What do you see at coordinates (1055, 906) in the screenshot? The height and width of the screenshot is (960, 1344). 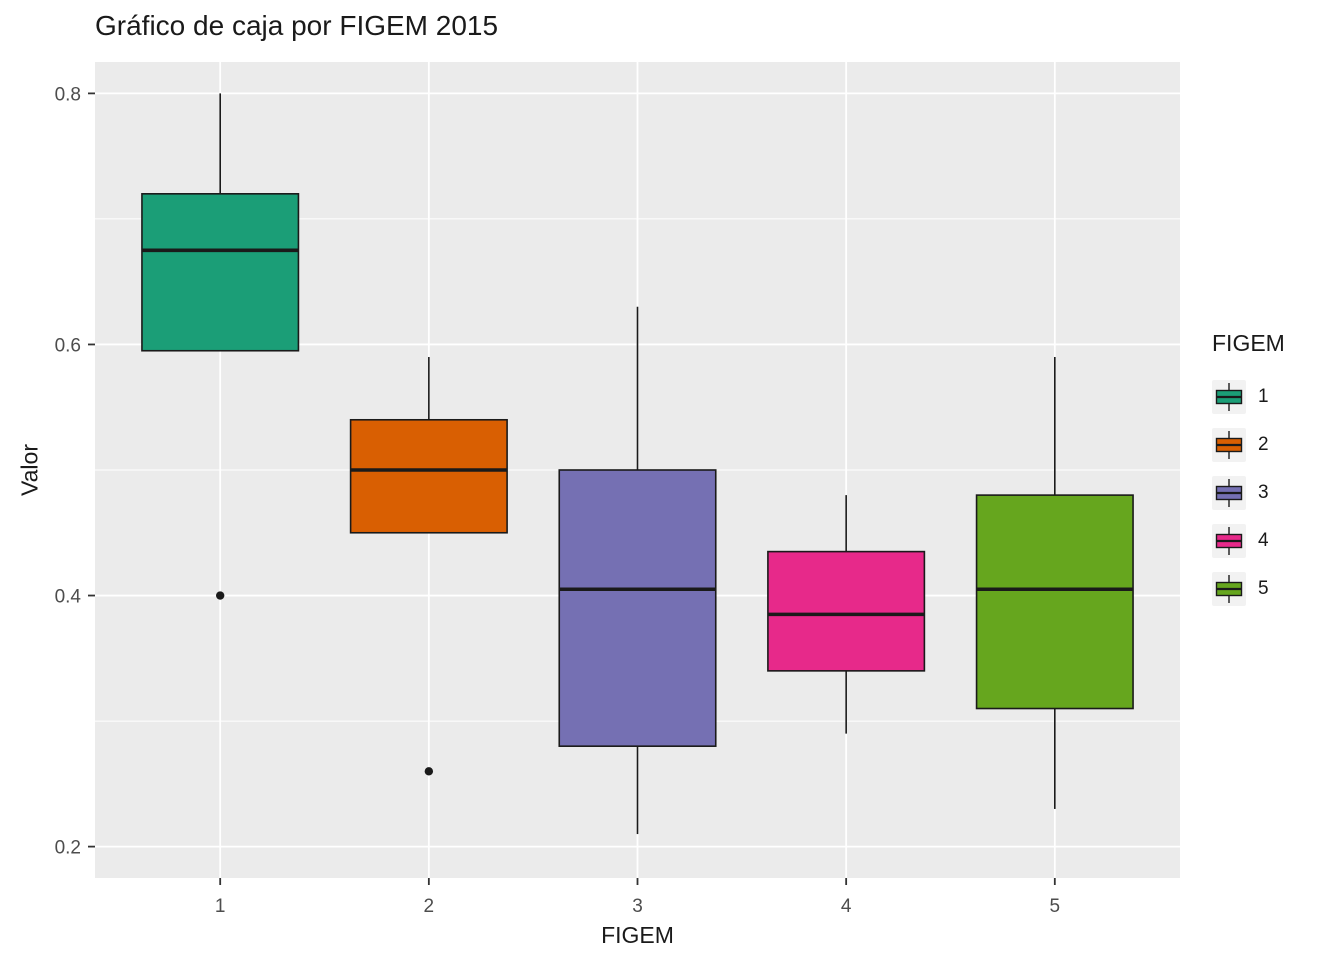 I see `x-tick-label: 5` at bounding box center [1055, 906].